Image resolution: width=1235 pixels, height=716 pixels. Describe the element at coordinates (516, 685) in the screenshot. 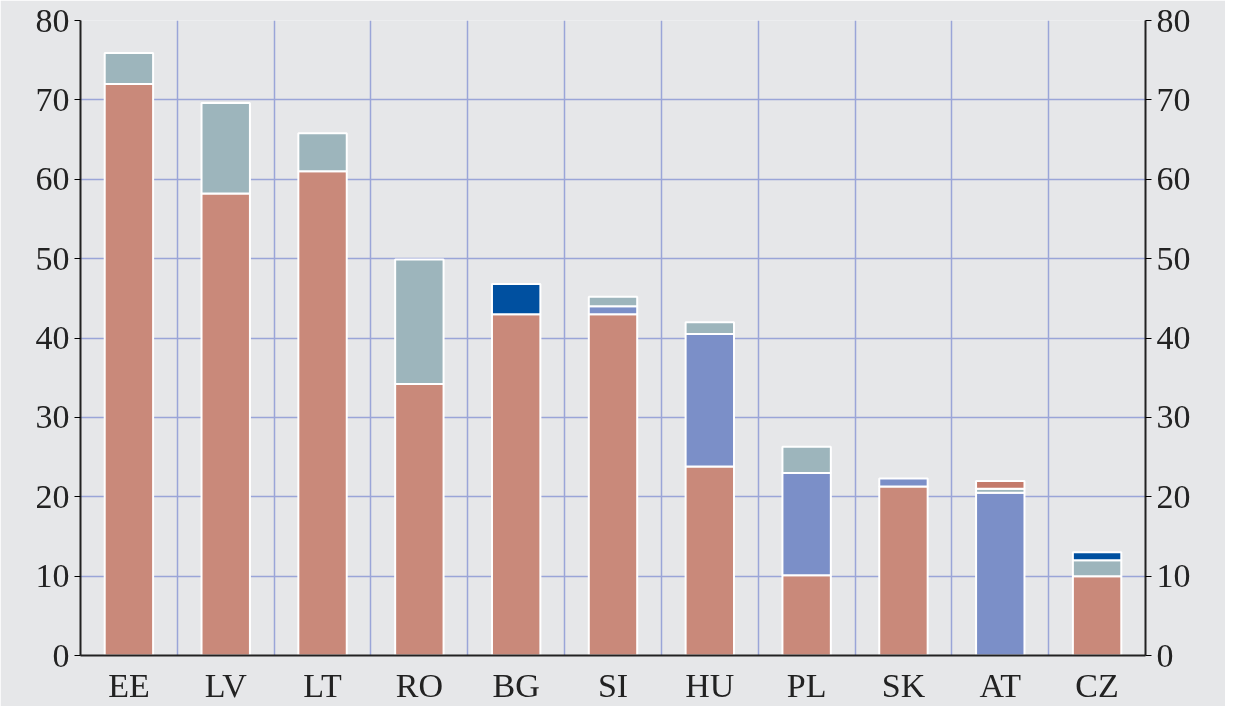

I see `x-tick-label: BG` at that location.